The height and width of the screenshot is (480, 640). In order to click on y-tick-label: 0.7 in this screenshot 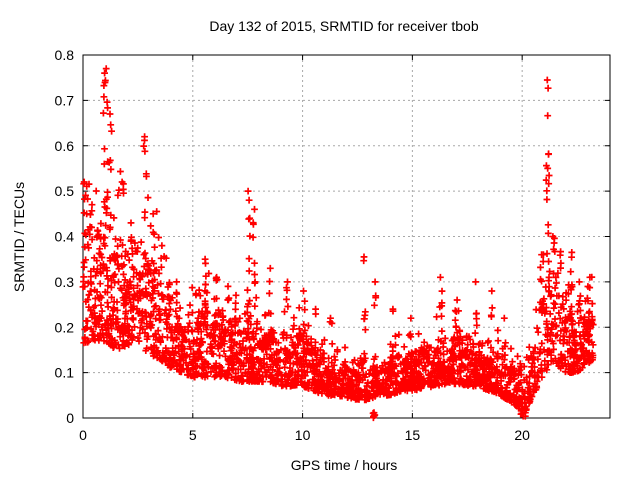, I will do `click(65, 100)`.